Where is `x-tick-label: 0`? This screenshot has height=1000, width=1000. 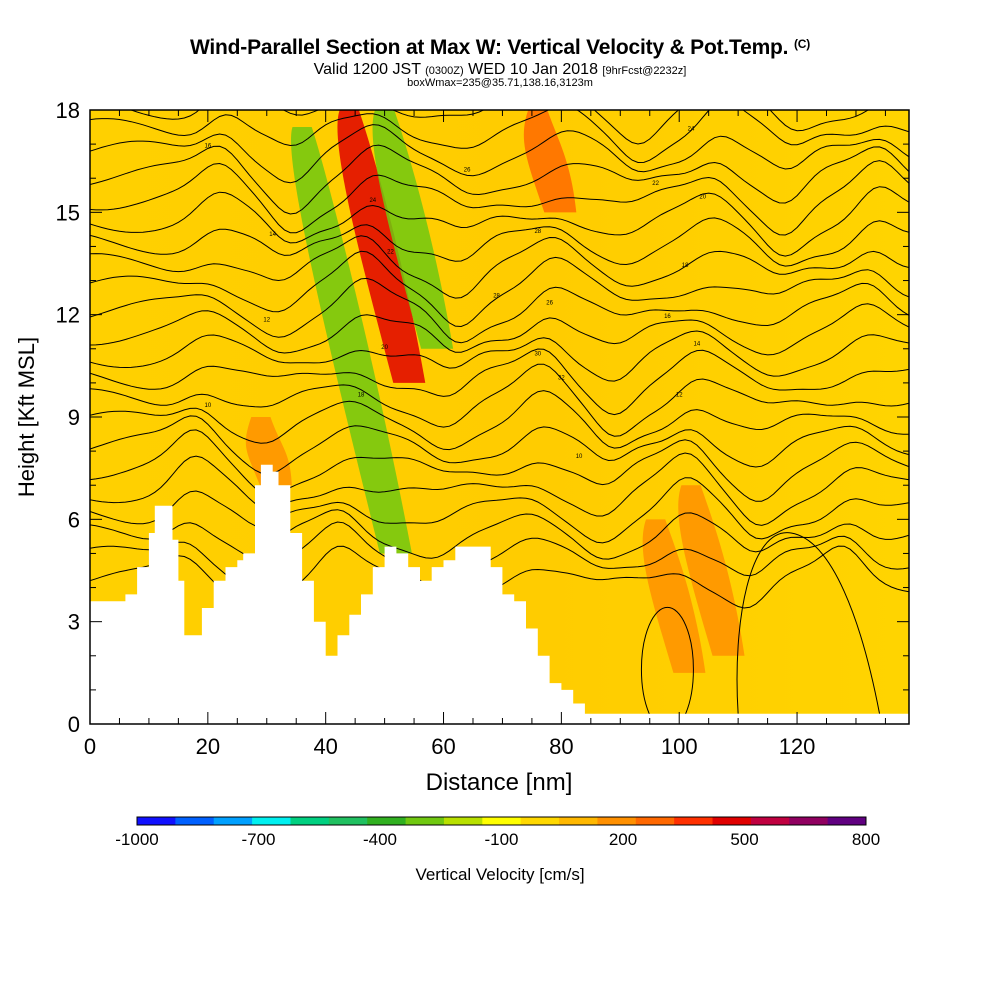
x-tick-label: 0 is located at coordinates (90, 746).